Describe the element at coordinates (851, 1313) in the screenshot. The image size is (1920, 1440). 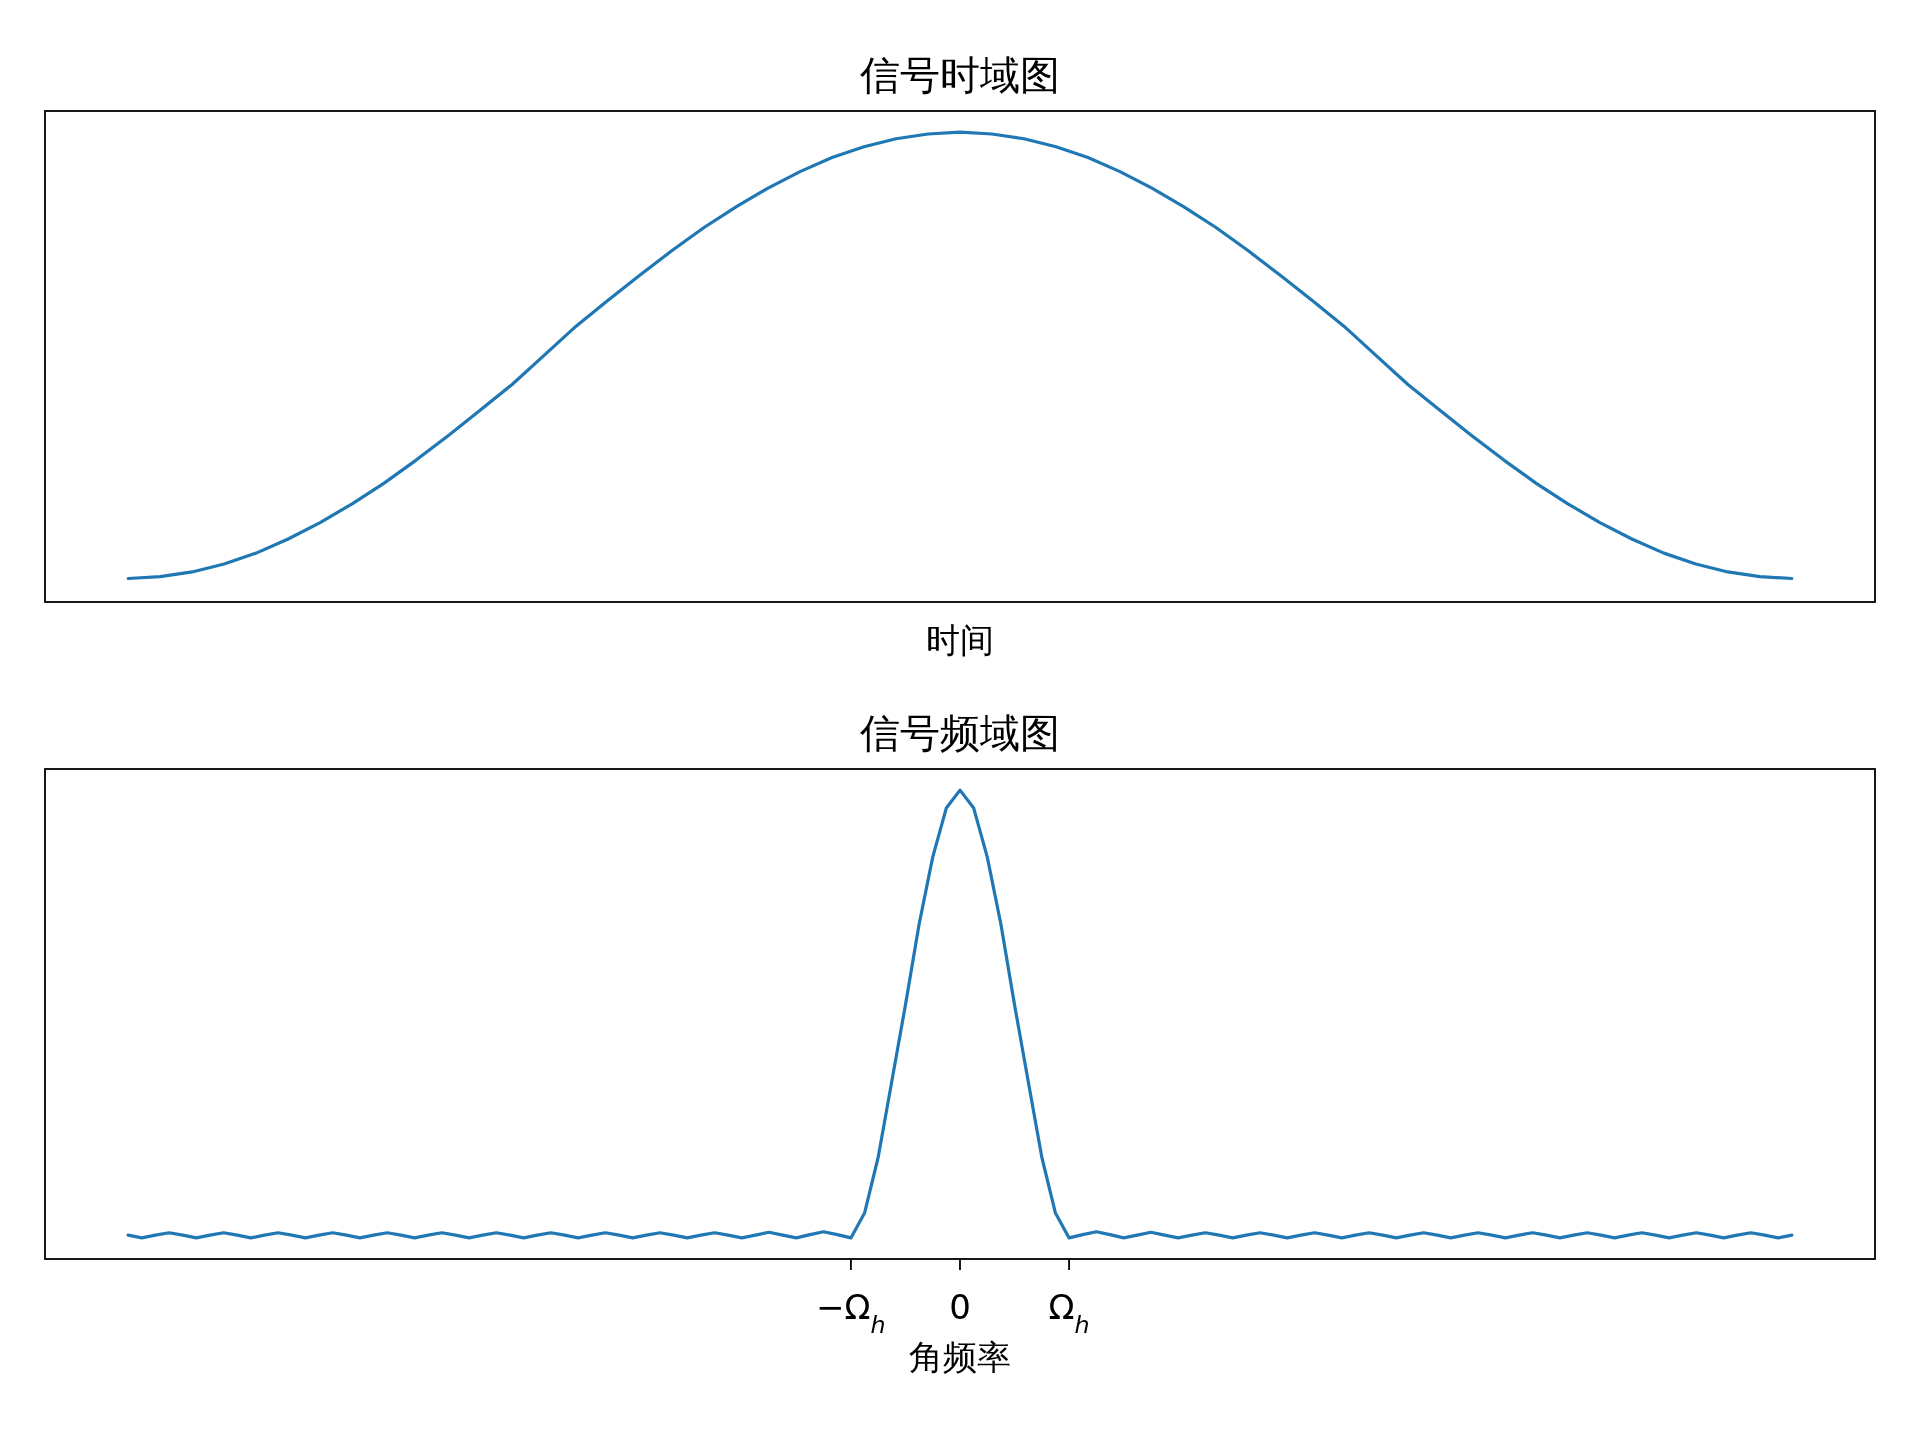
I see `x-tick-label: −Ω$_{h}$` at that location.